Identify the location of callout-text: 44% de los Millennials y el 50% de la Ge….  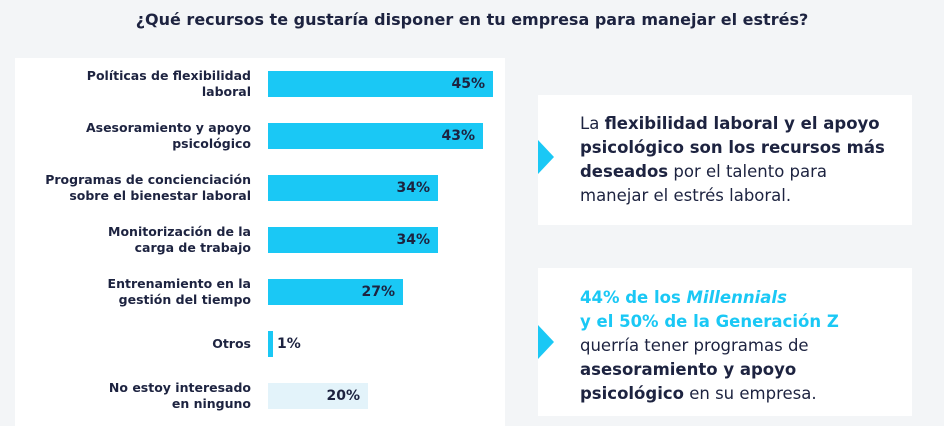
(740, 346).